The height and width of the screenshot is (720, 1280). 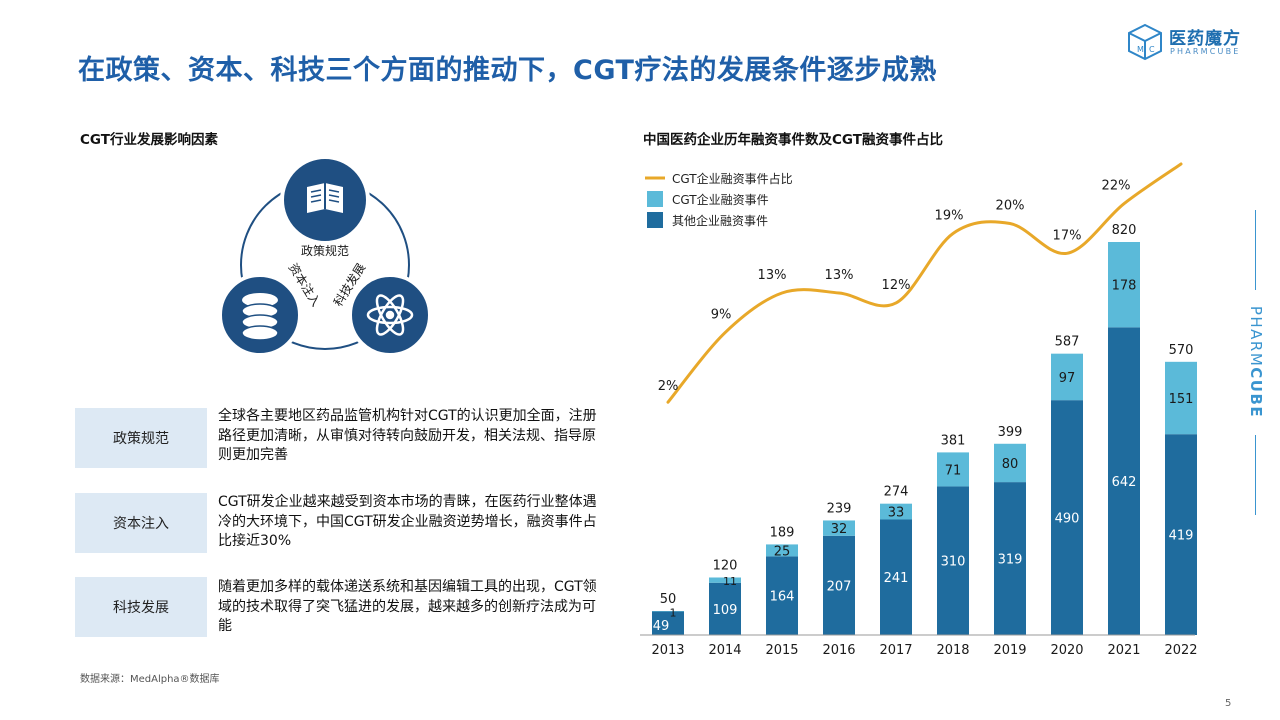 What do you see at coordinates (1123, 650) in the screenshot?
I see `tick-label-2021: 2021` at bounding box center [1123, 650].